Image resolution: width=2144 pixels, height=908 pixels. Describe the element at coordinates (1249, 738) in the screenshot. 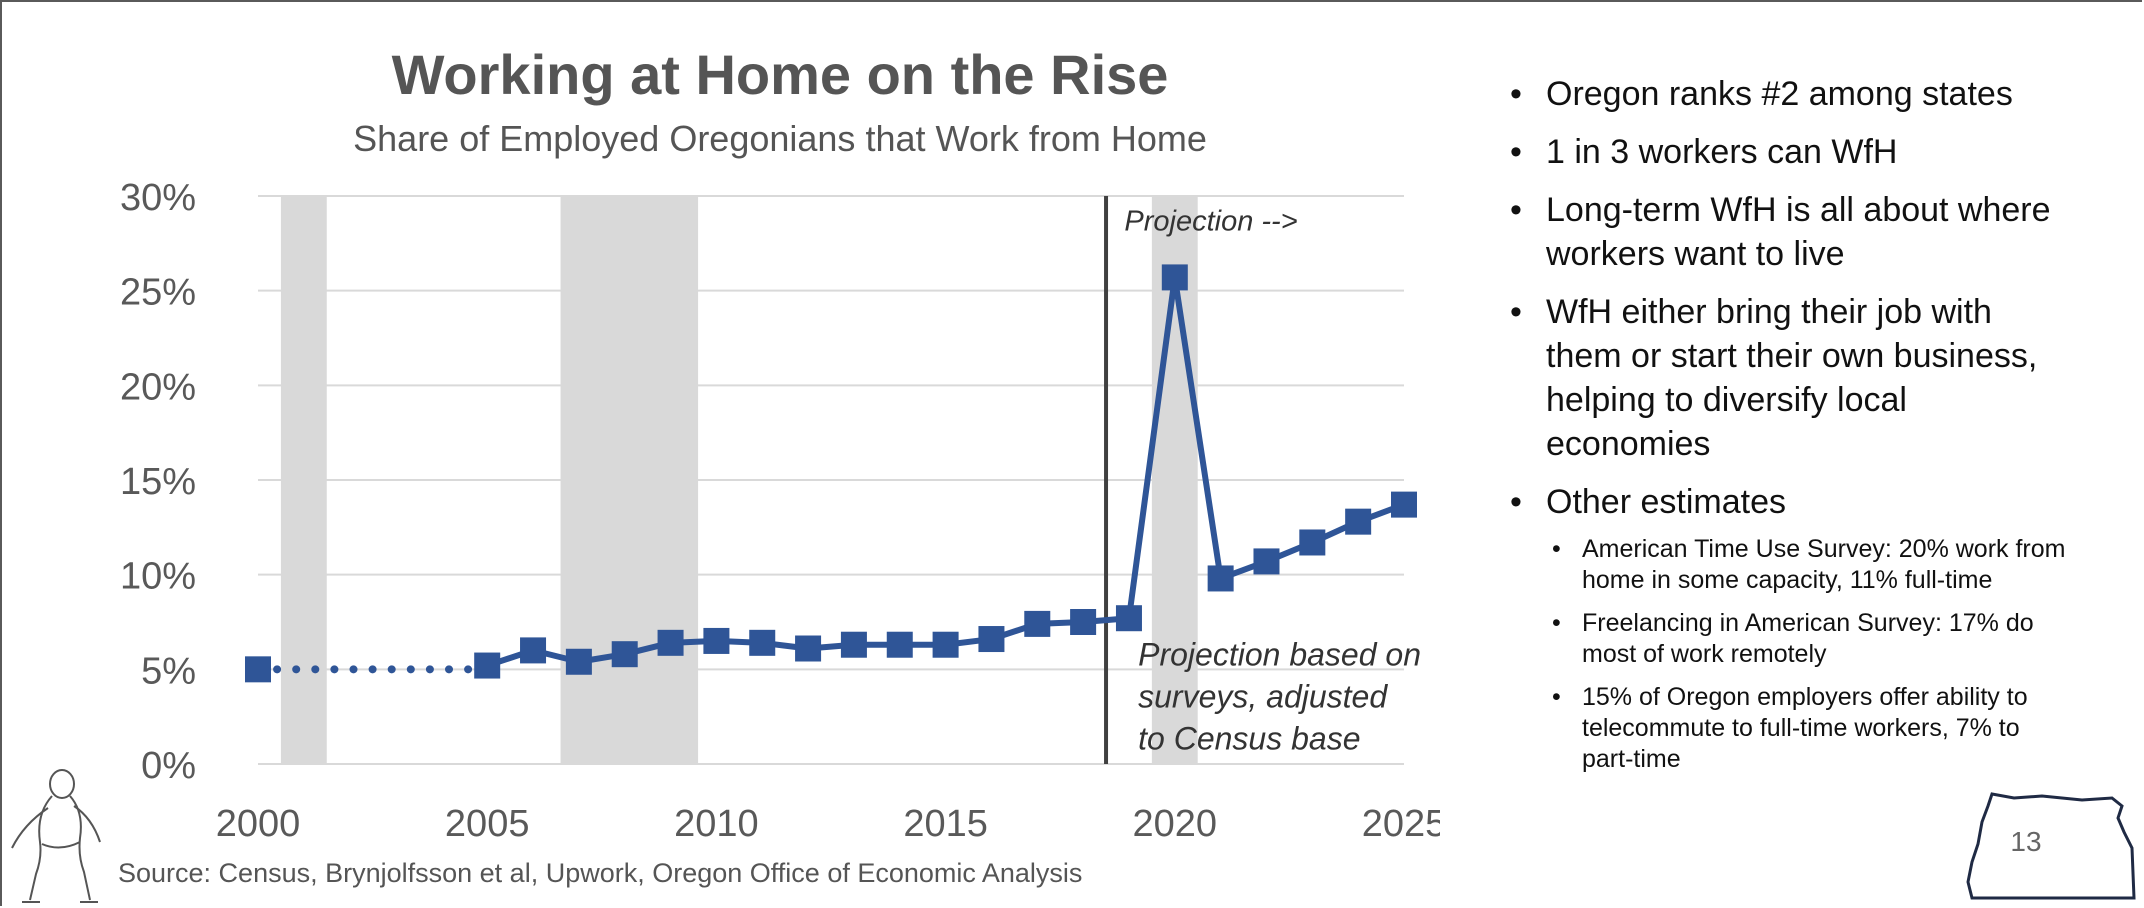

I see `projection-note-line: to Census base` at that location.